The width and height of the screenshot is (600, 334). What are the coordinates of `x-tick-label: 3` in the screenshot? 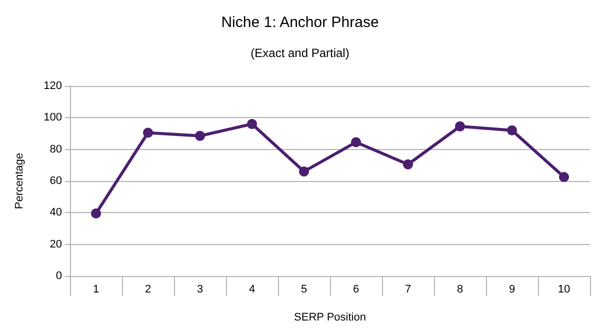 It's located at (200, 290).